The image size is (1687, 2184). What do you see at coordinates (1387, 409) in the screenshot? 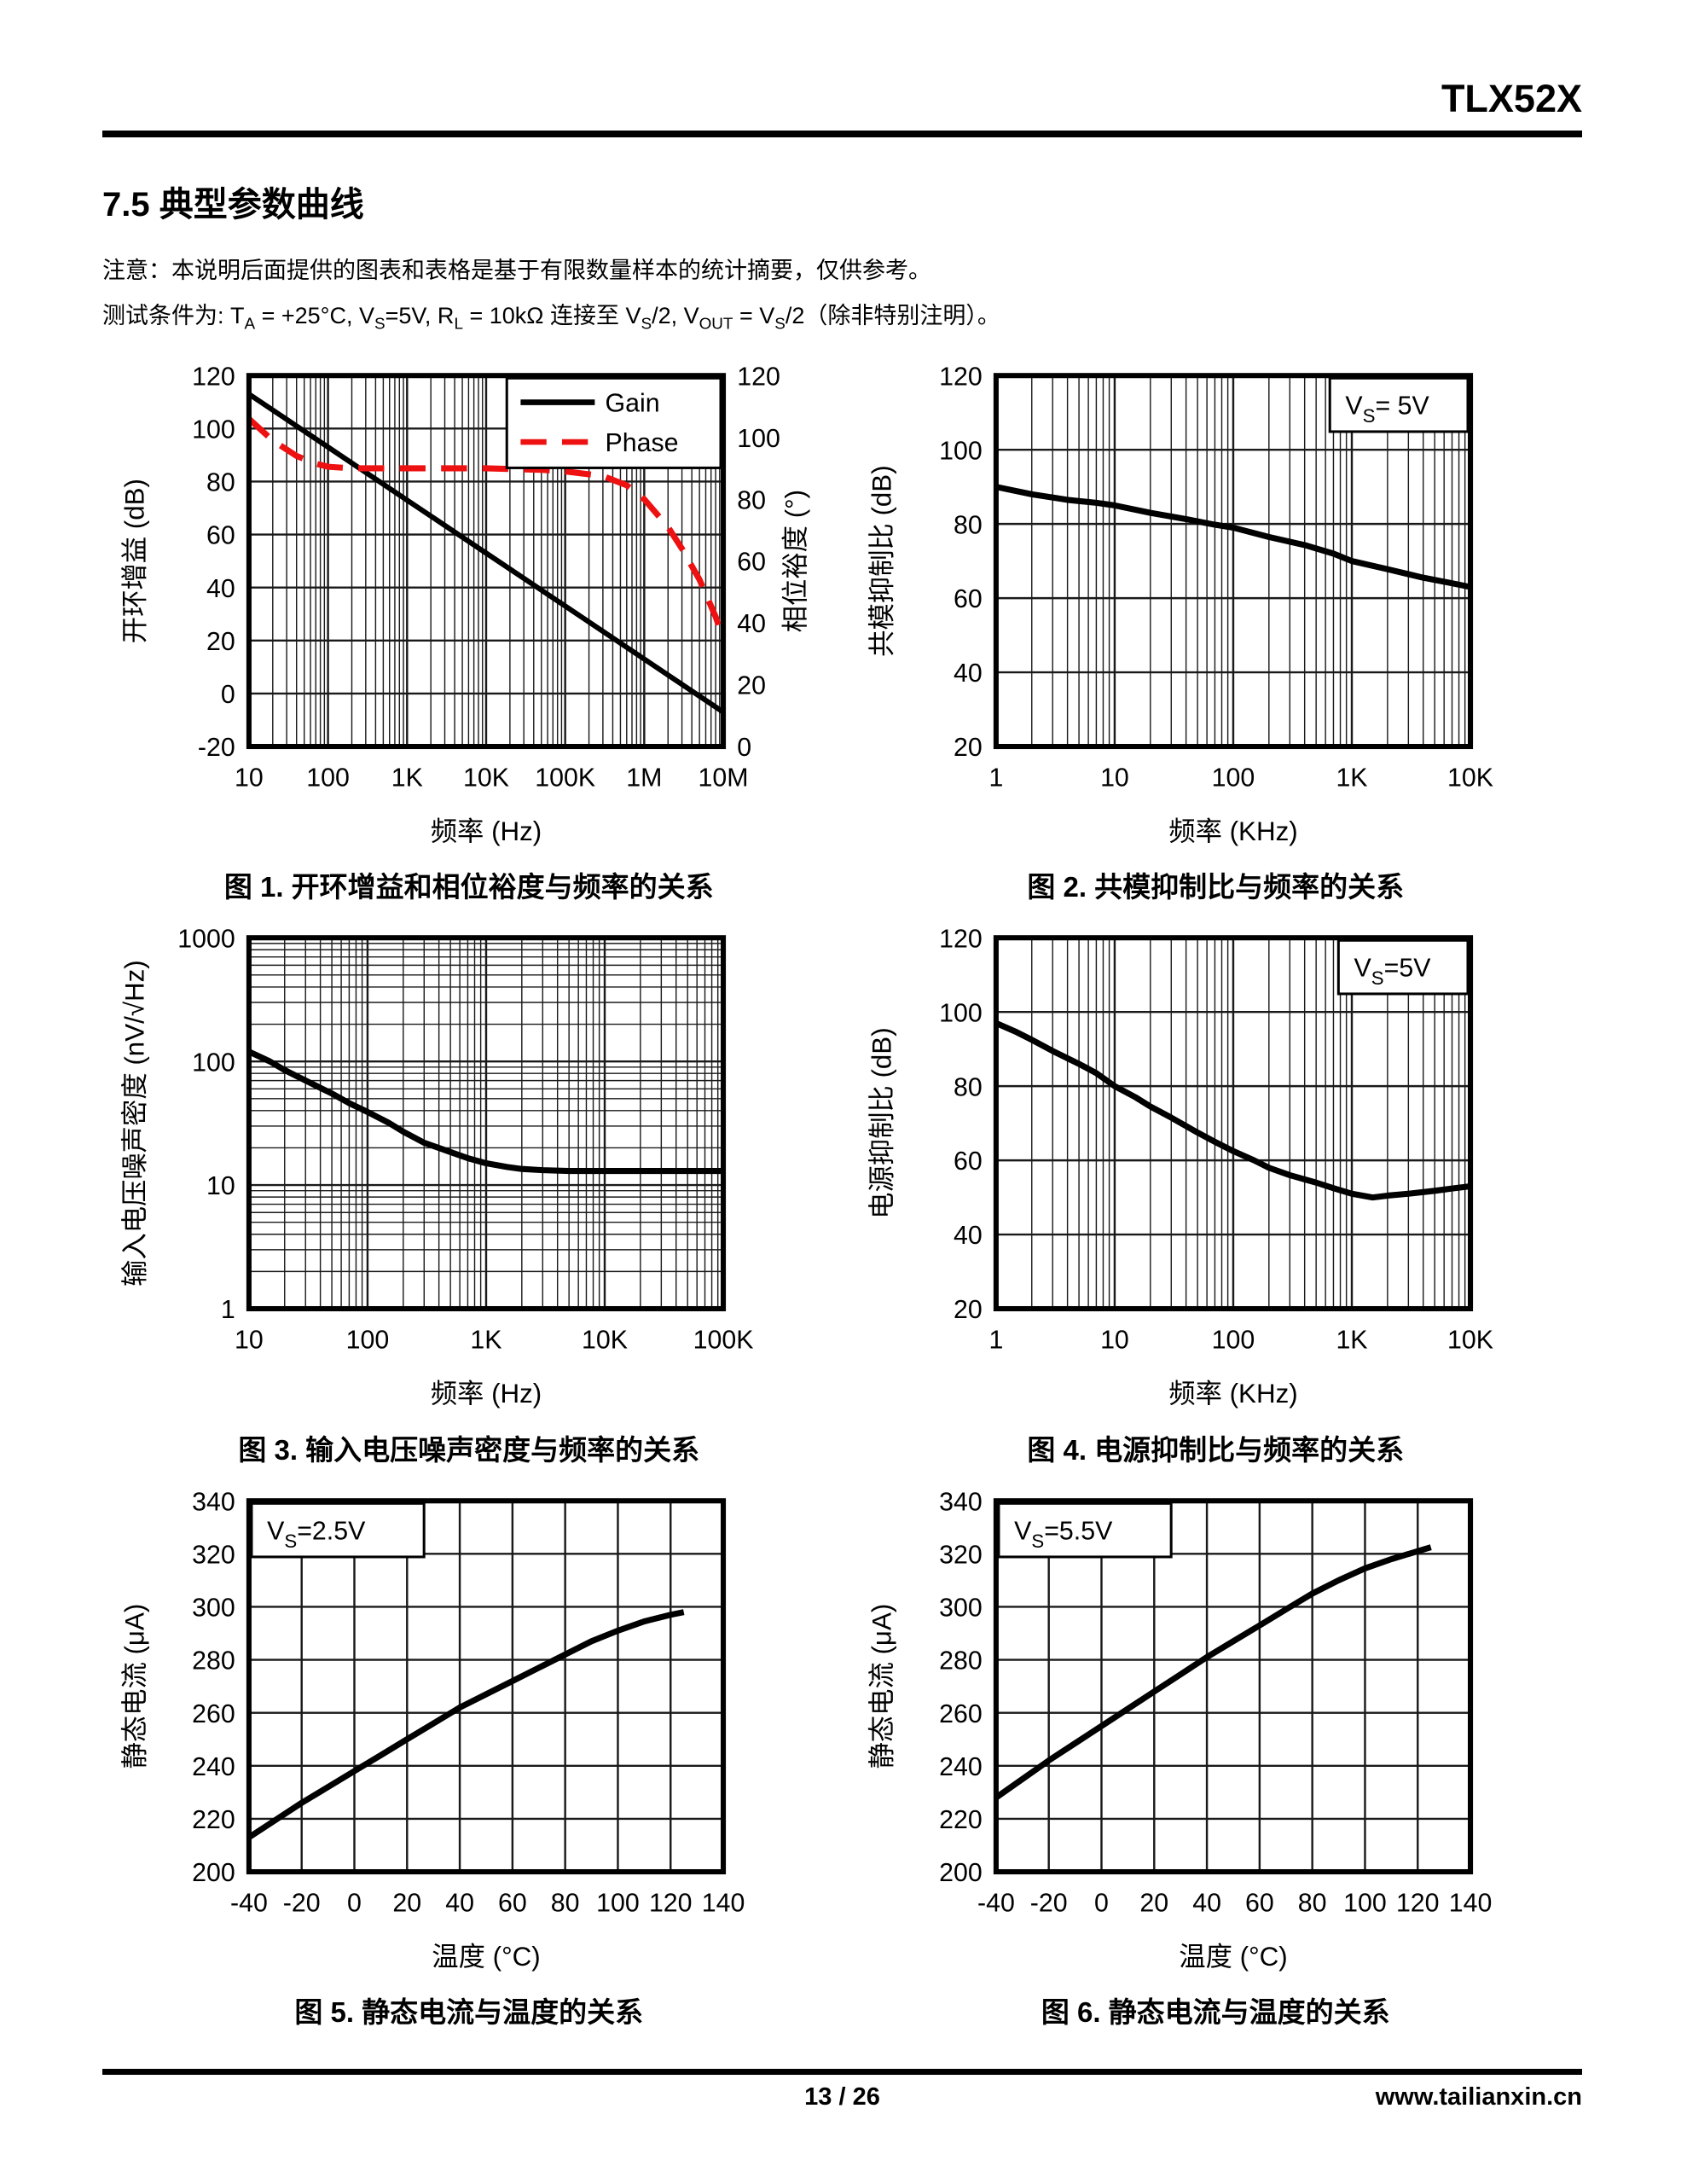
I see `svg-text: VS= 5V` at bounding box center [1387, 409].